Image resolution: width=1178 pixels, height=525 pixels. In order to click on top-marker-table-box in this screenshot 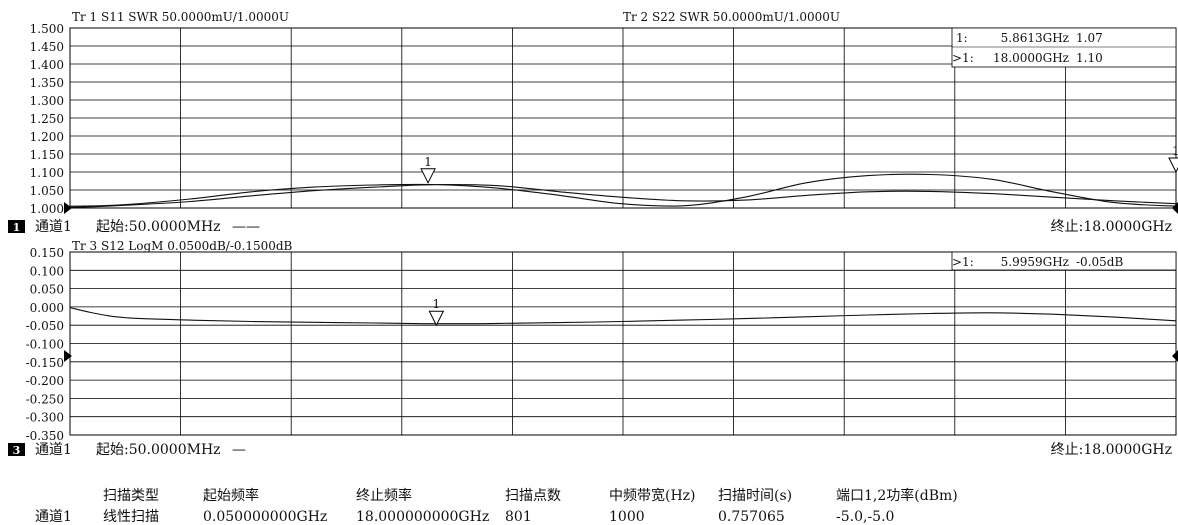, I will do `click(1064, 47)`.